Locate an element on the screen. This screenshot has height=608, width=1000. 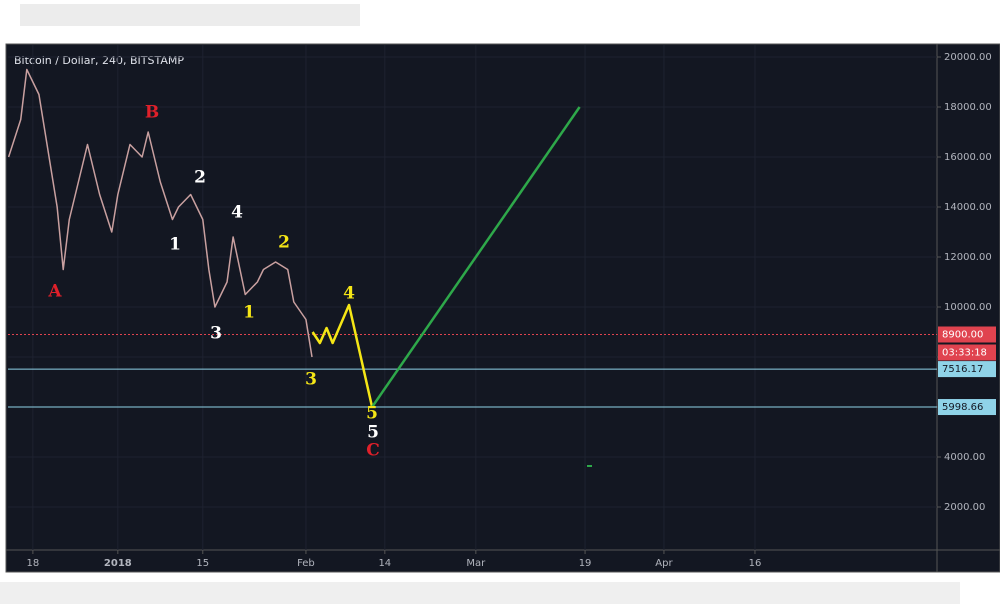
wave-label: C is located at coordinates (373, 451).